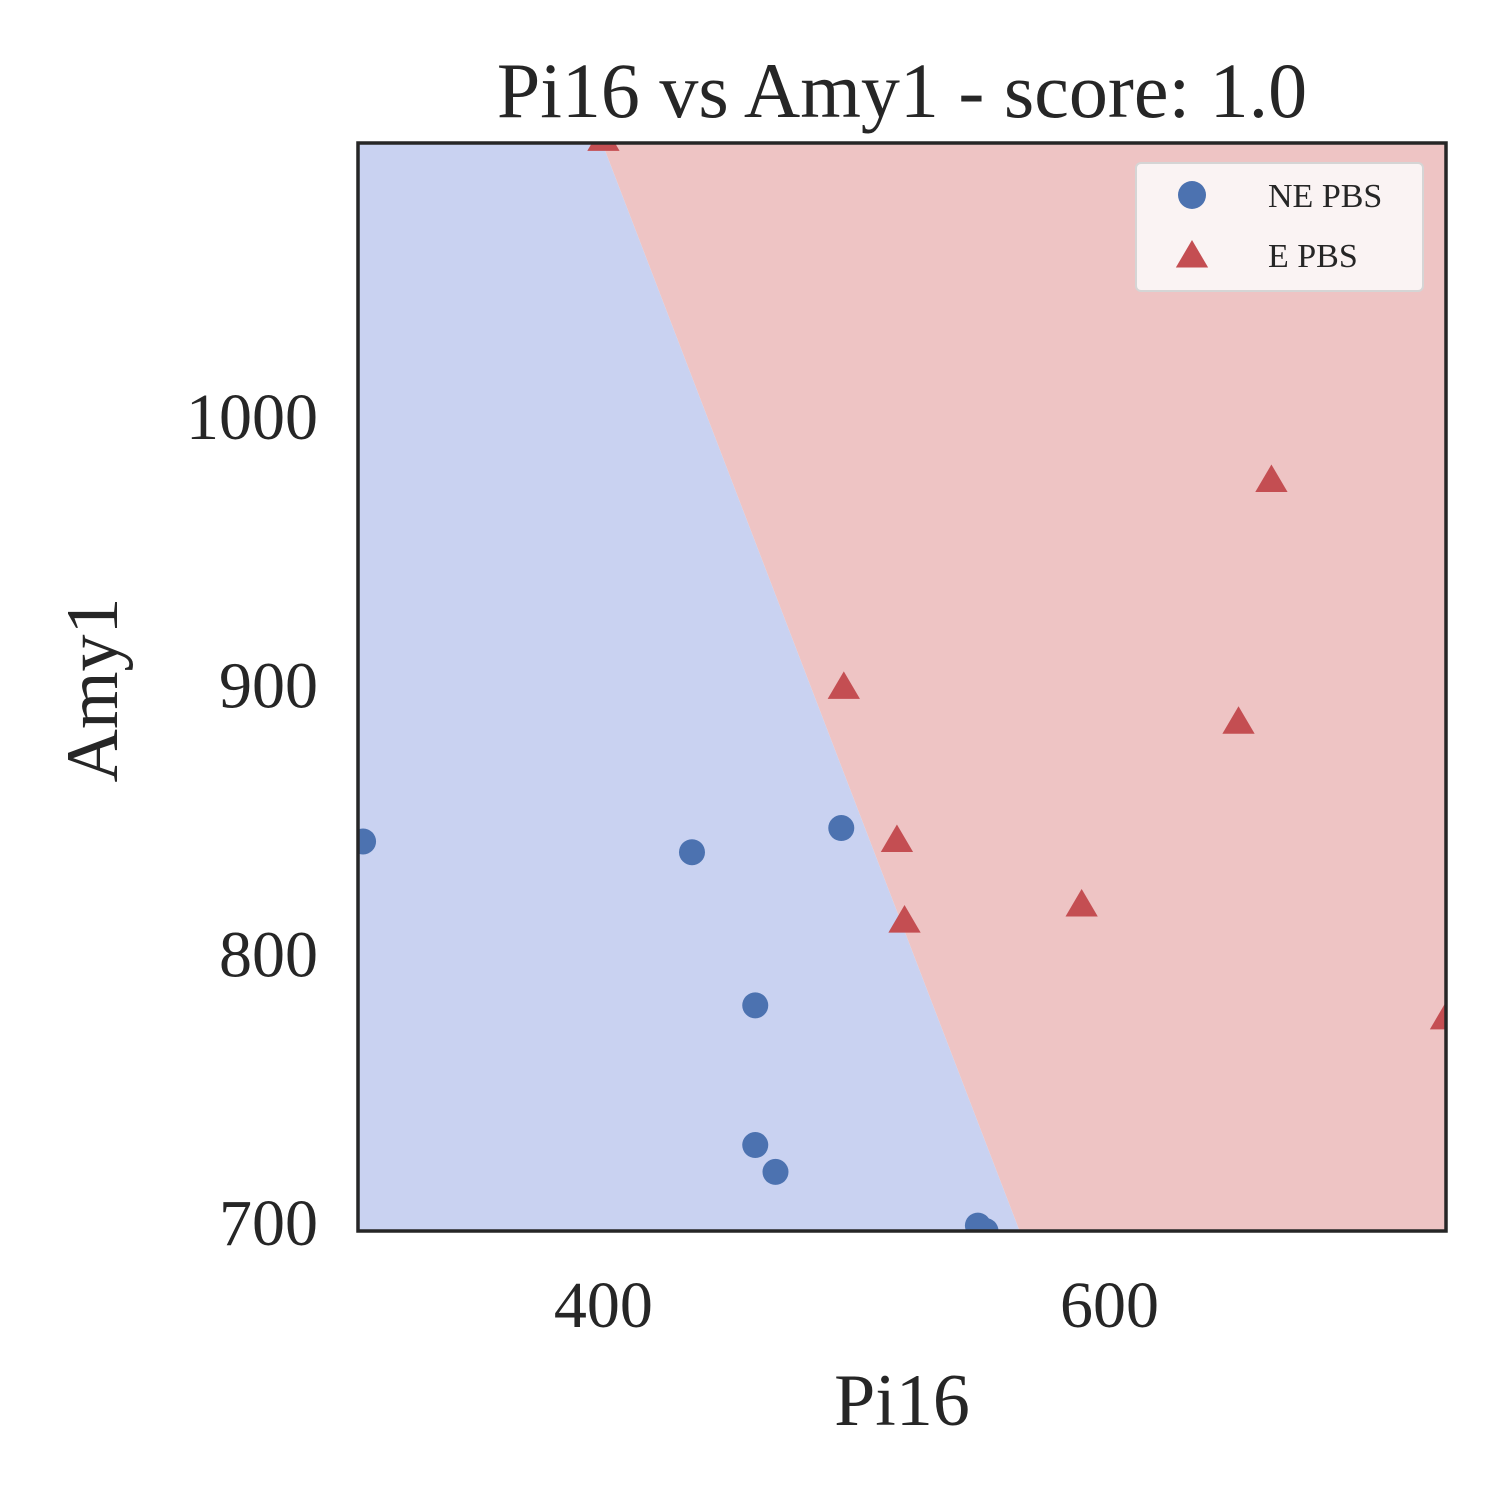 The image size is (1500, 1505). What do you see at coordinates (93, 690) in the screenshot?
I see `y-axis-label: Amy1` at bounding box center [93, 690].